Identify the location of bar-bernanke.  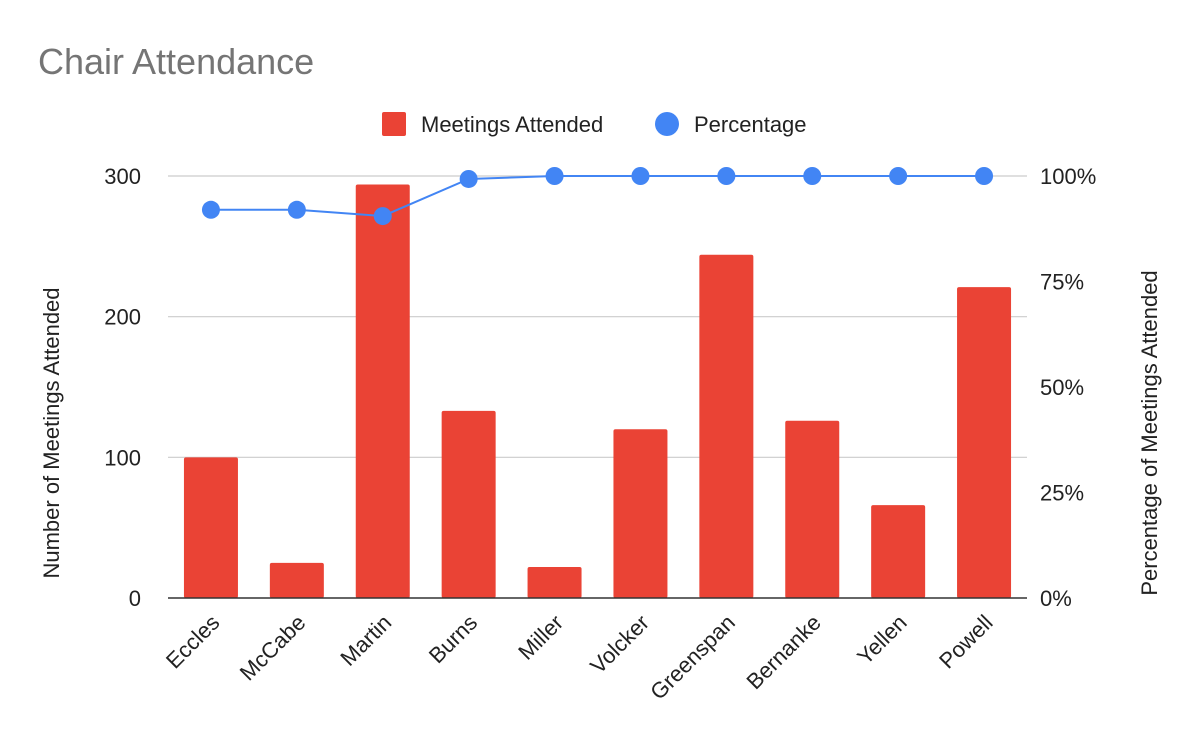
(812, 509).